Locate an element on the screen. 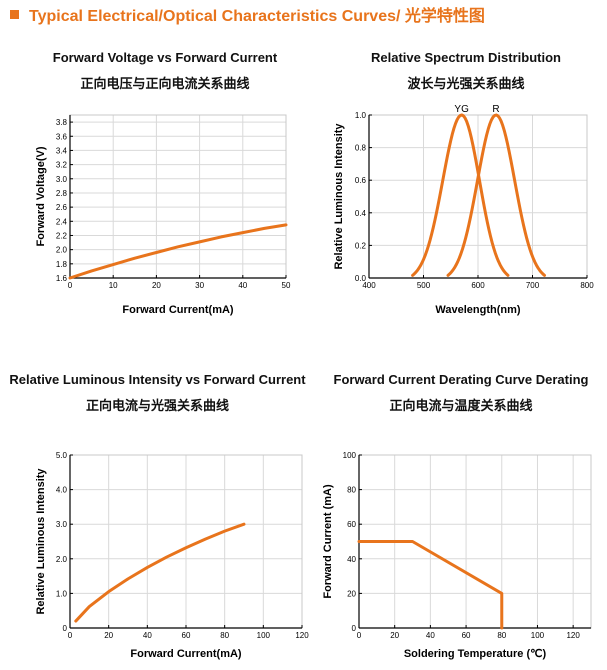 This screenshot has height=670, width=607. x-tick-label: 800 is located at coordinates (587, 285).